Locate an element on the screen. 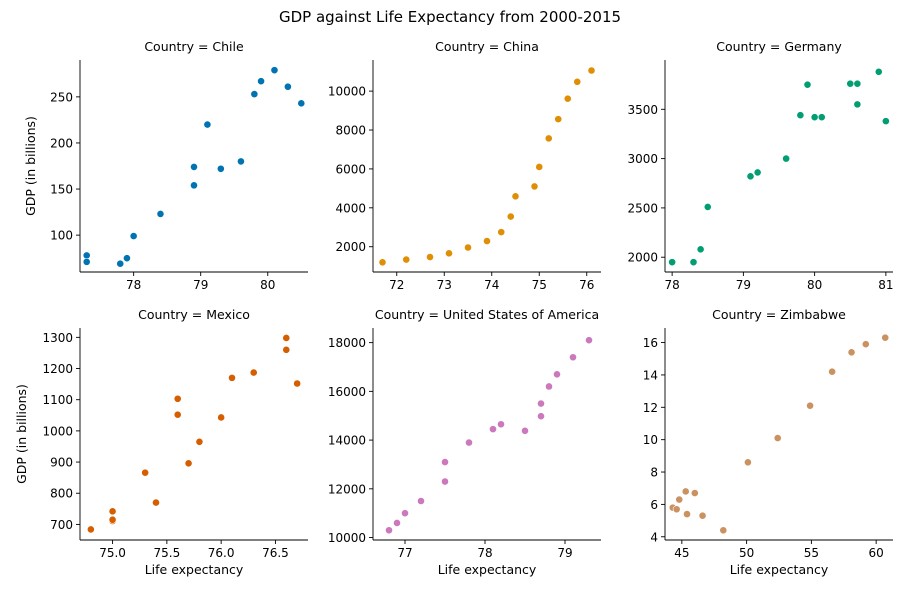 The height and width of the screenshot is (600, 900). x-tick-label: 76.0 is located at coordinates (221, 553).